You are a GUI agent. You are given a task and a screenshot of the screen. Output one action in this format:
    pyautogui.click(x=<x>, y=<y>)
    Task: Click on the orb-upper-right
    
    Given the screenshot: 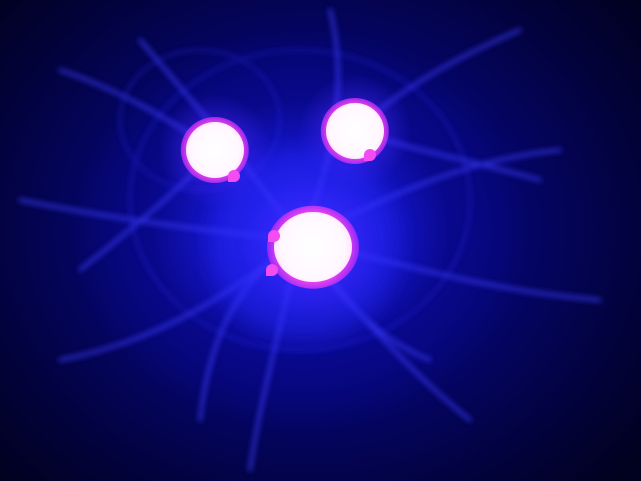 What is the action you would take?
    pyautogui.click(x=355, y=131)
    